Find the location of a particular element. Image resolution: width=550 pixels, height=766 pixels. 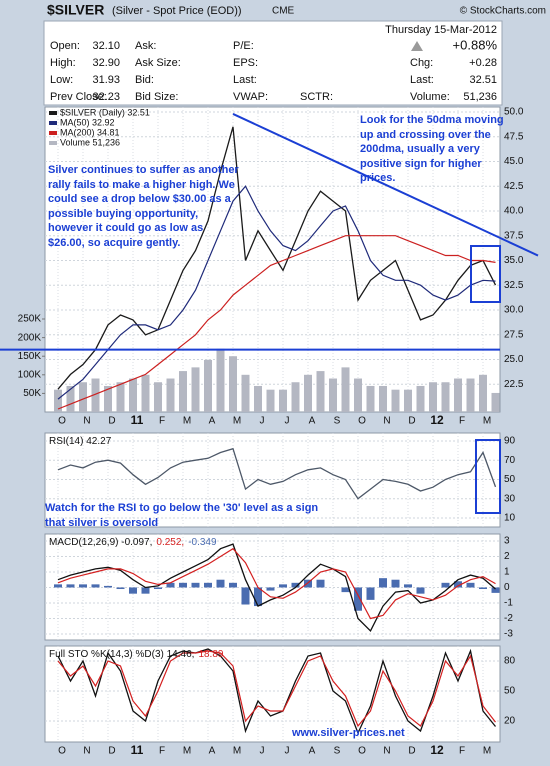

x-tick-label: F is located at coordinates (462, 421).